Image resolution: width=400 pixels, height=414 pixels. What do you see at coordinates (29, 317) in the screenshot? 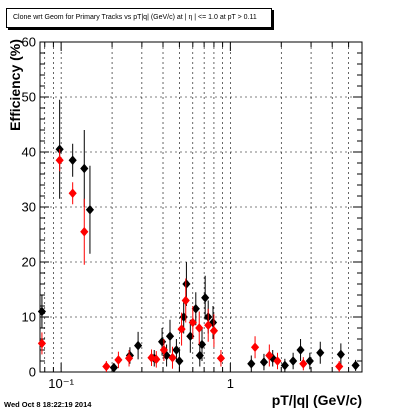
I see `y-tick-label: 10` at bounding box center [29, 317].